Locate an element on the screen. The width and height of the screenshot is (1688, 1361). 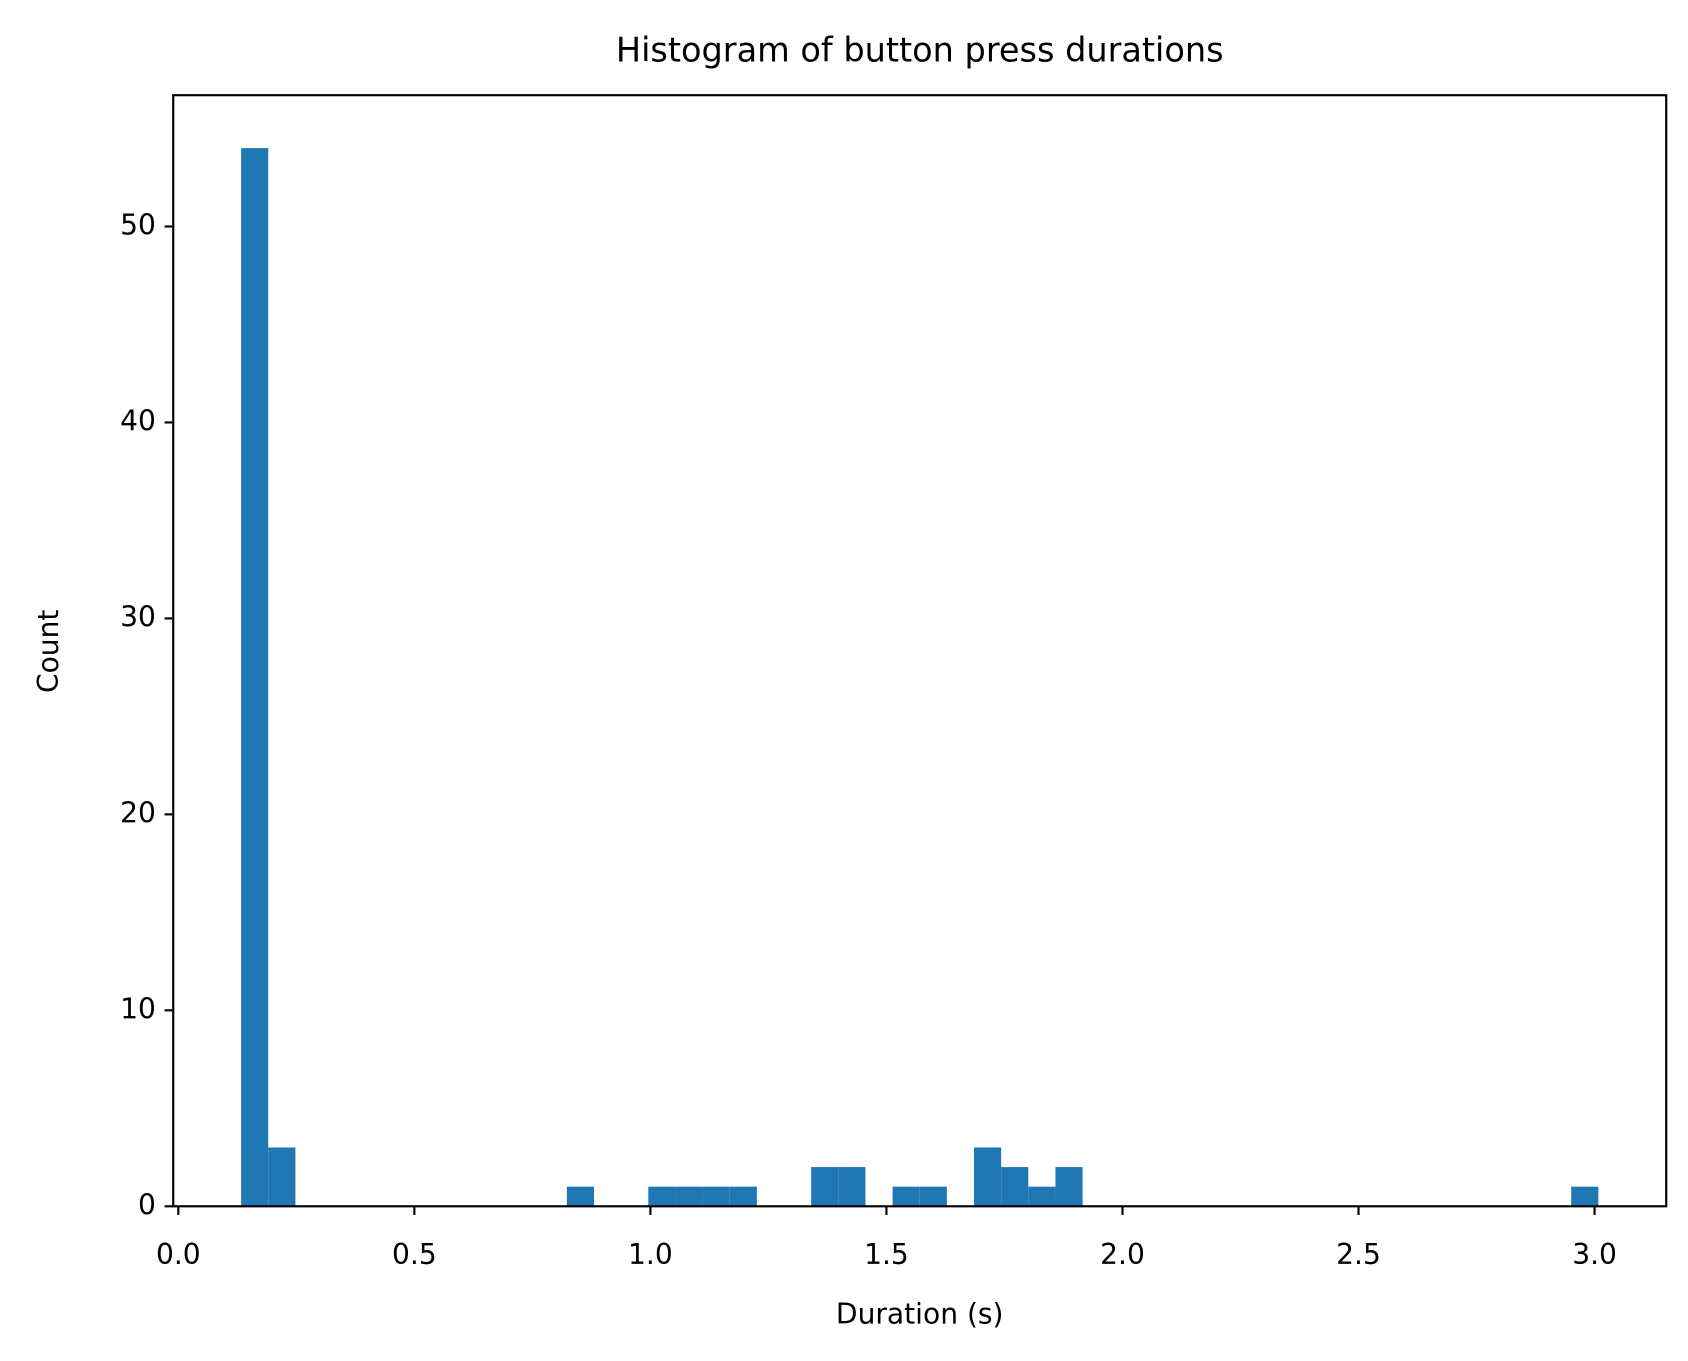
x-tick-label: 1.0 is located at coordinates (650, 1254).